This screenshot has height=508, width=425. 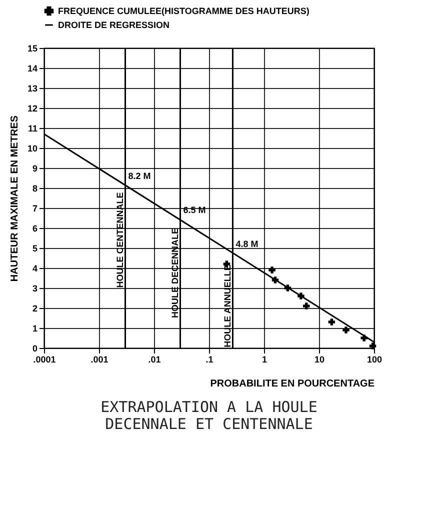 What do you see at coordinates (209, 415) in the screenshot?
I see `text: EXTRAPOLATION A LA HOULE DECENNALE ET CENTENNALE` at bounding box center [209, 415].